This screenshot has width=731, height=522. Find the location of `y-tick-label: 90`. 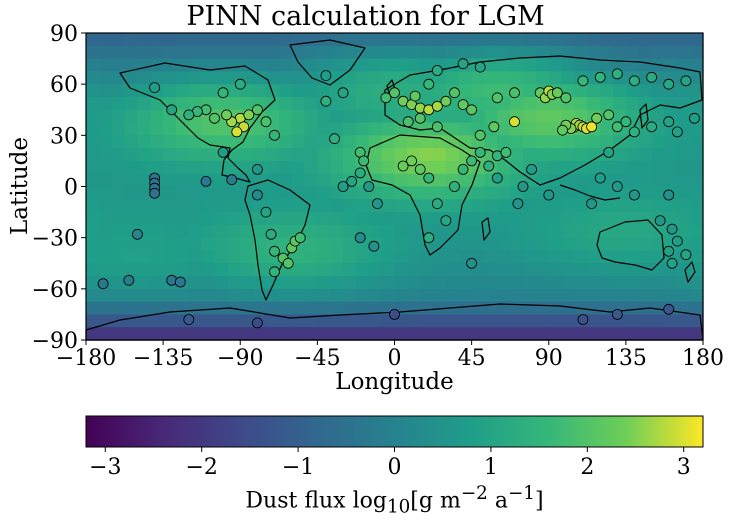

y-tick-label: 90 is located at coordinates (64, 34).